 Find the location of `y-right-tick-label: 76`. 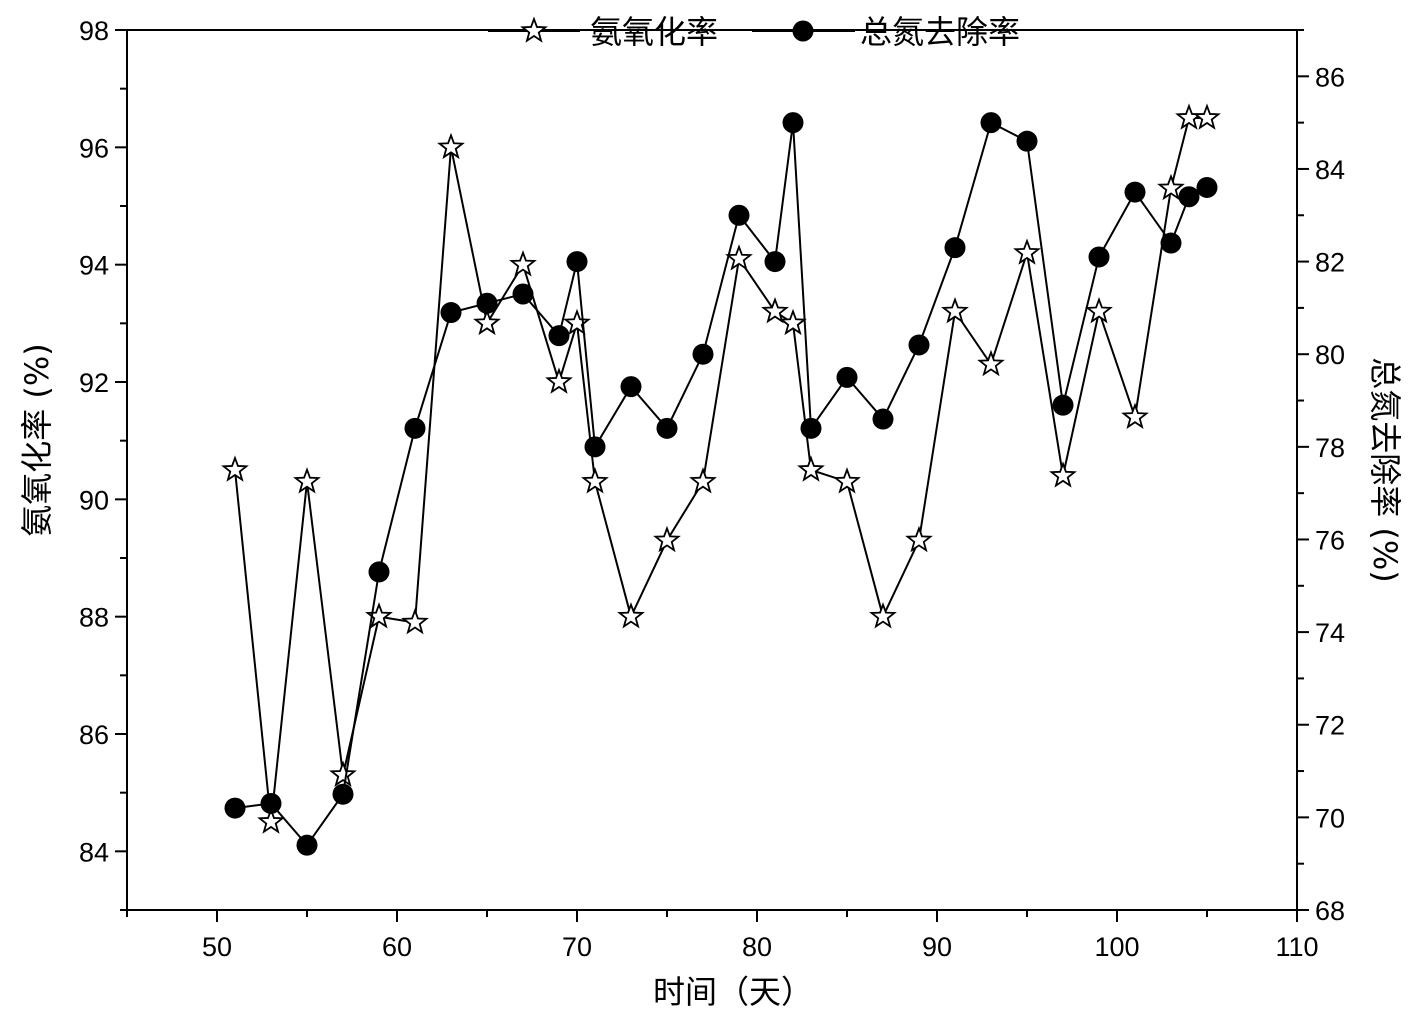

y-right-tick-label: 76 is located at coordinates (1330, 540).